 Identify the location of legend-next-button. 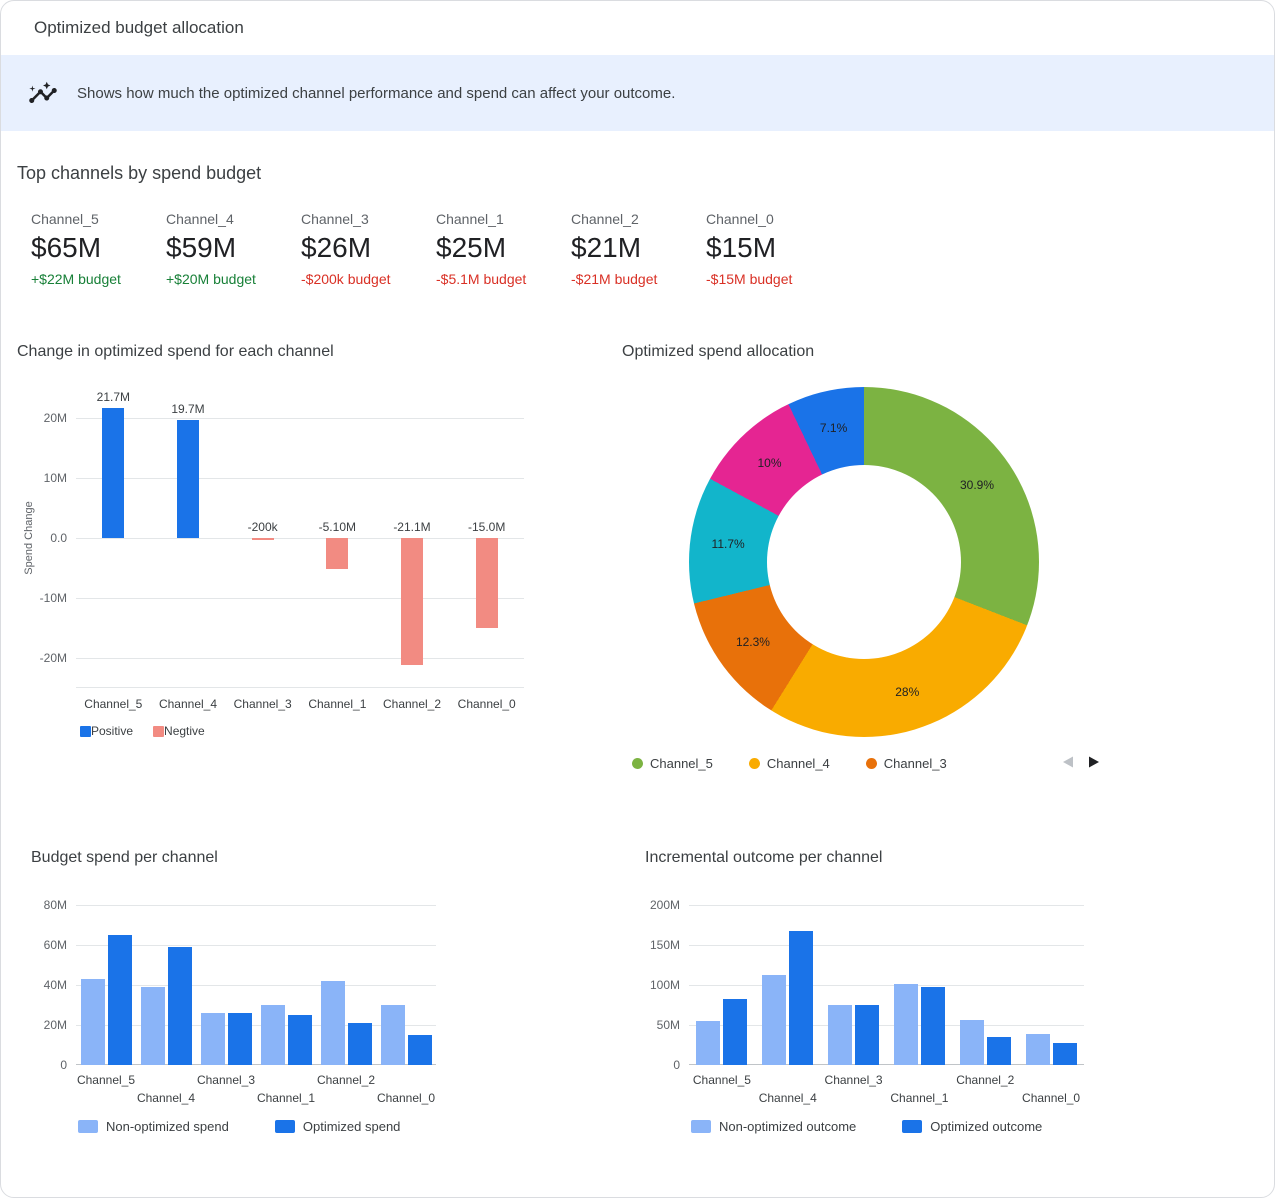
(1094, 763).